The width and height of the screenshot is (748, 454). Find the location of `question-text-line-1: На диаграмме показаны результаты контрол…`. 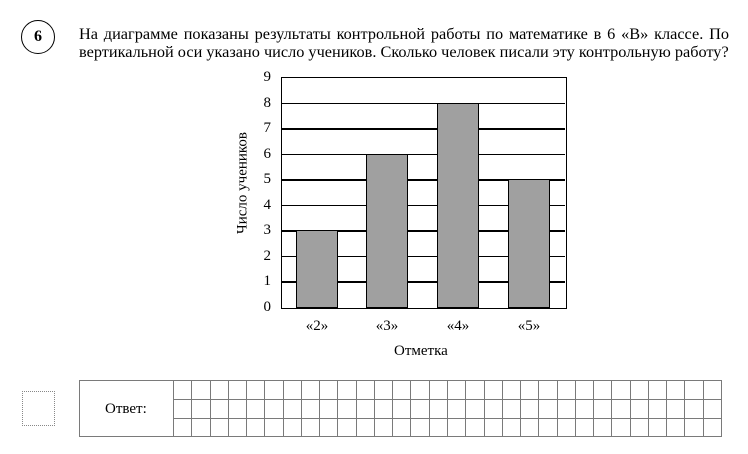

question-text-line-1: На диаграмме показаны результаты контрол… is located at coordinates (404, 33).